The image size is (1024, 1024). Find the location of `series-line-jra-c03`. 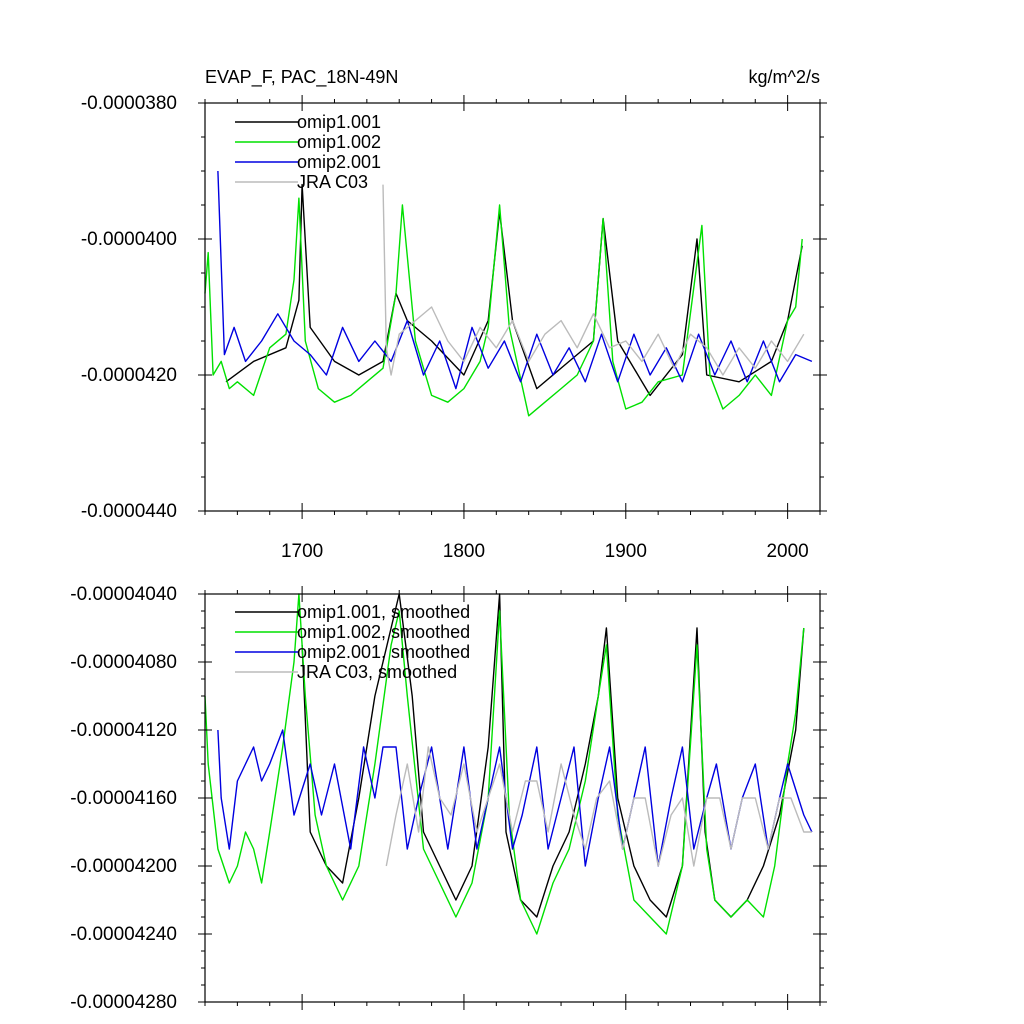

series-line-jra-c03 is located at coordinates (593, 280).